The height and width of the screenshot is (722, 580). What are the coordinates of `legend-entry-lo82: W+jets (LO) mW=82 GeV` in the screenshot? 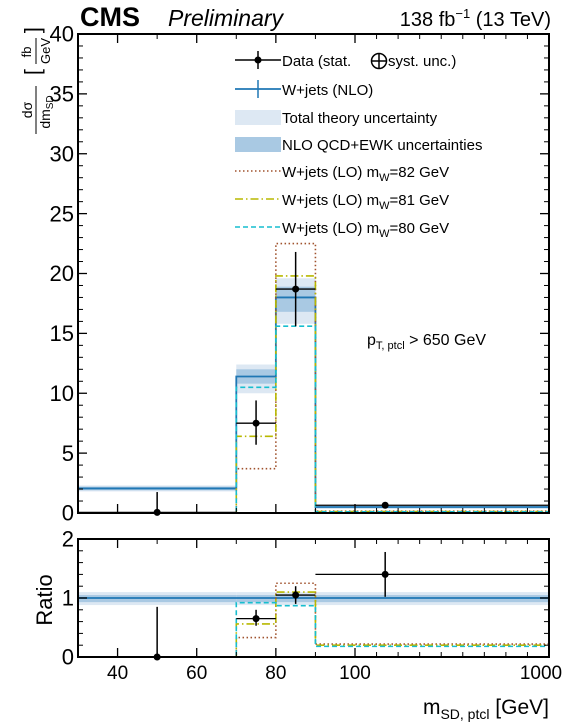 It's located at (342, 174).